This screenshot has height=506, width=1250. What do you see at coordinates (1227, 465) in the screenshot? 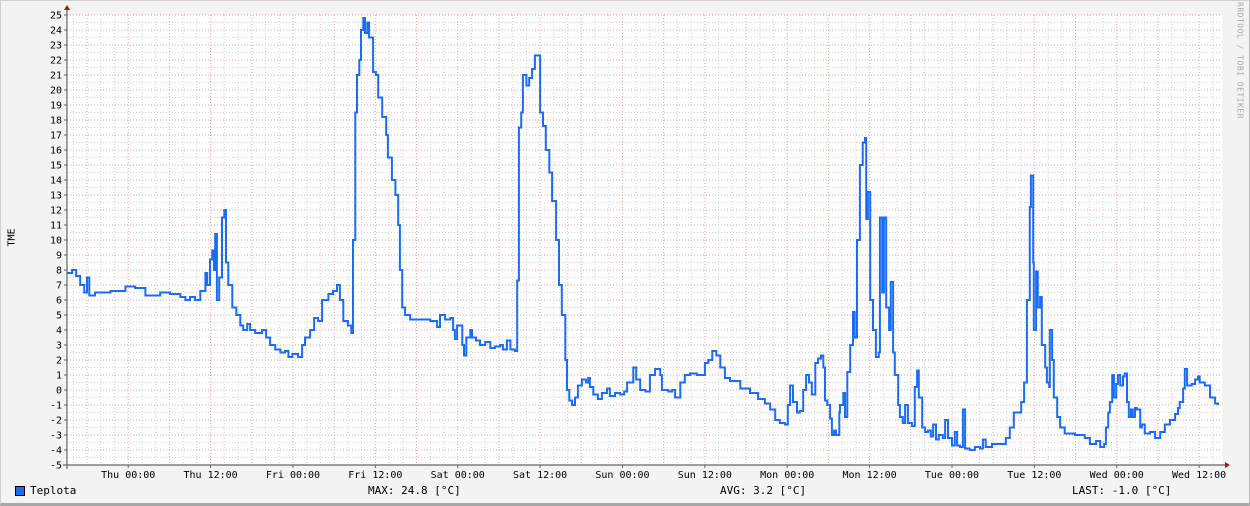
I see `x-axis-arrow-icon` at bounding box center [1227, 465].